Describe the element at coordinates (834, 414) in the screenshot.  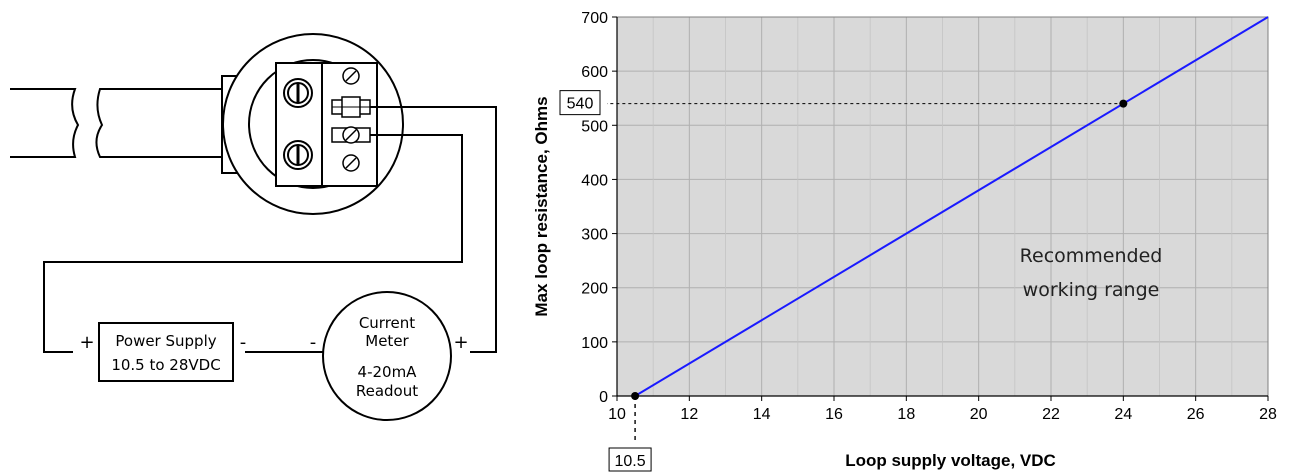
I see `x-tick-label: 16` at that location.